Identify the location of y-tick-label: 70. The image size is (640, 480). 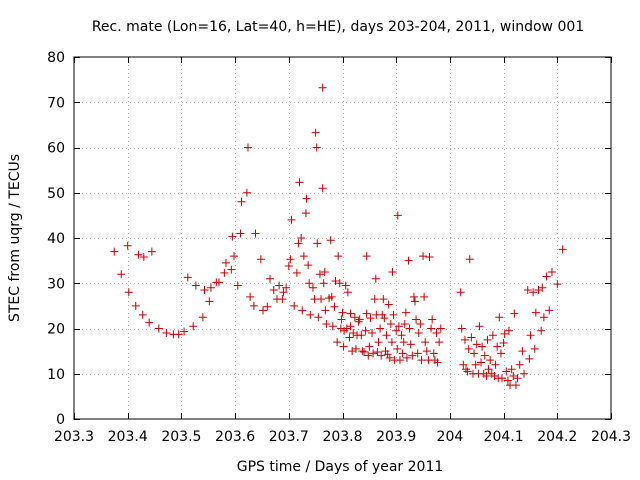
(56, 103).